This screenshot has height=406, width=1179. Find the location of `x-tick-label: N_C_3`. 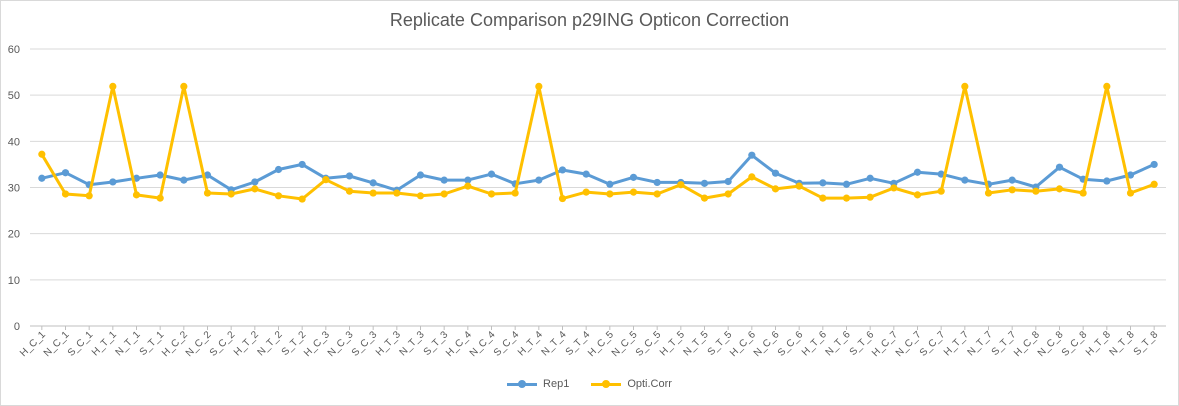

x-tick-label: N_C_3 is located at coordinates (341, 344).